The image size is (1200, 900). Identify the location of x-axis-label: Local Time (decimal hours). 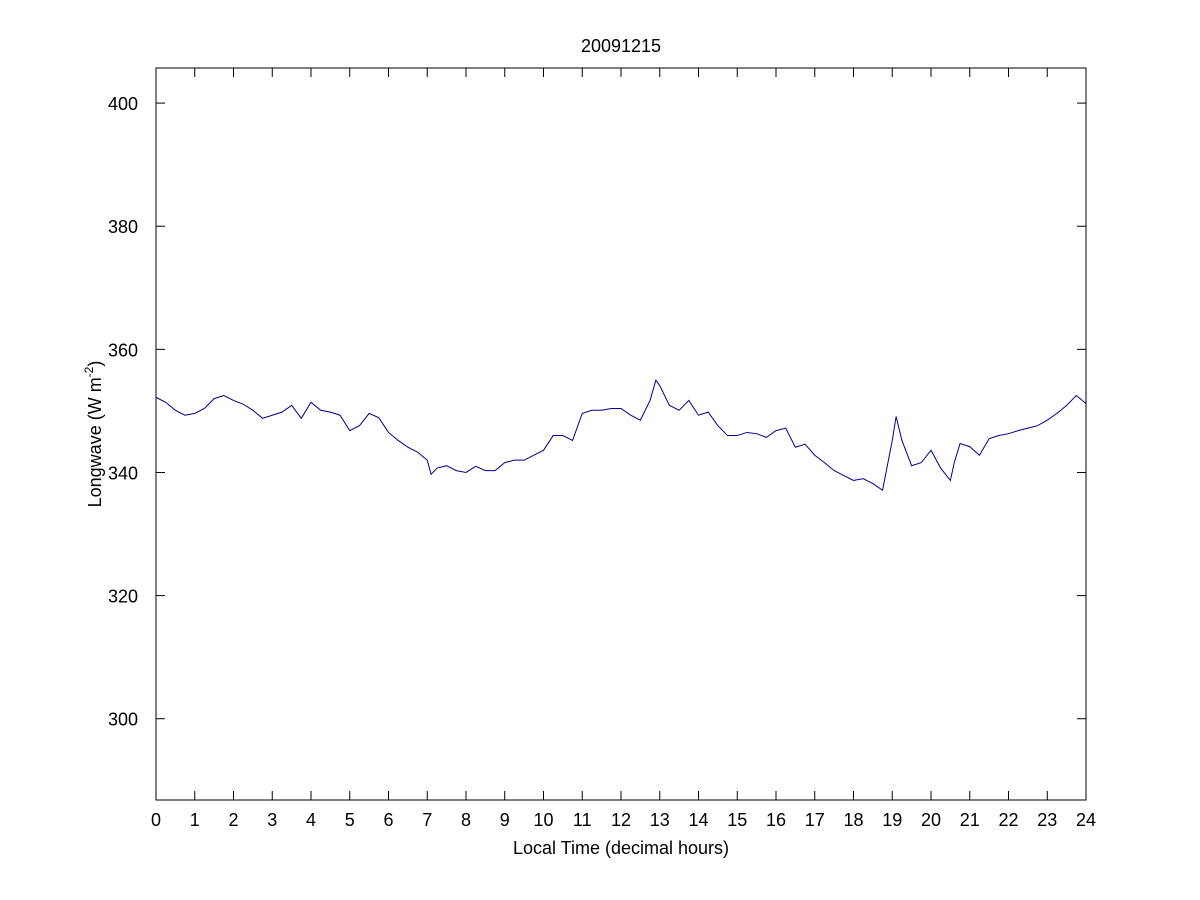
(621, 848).